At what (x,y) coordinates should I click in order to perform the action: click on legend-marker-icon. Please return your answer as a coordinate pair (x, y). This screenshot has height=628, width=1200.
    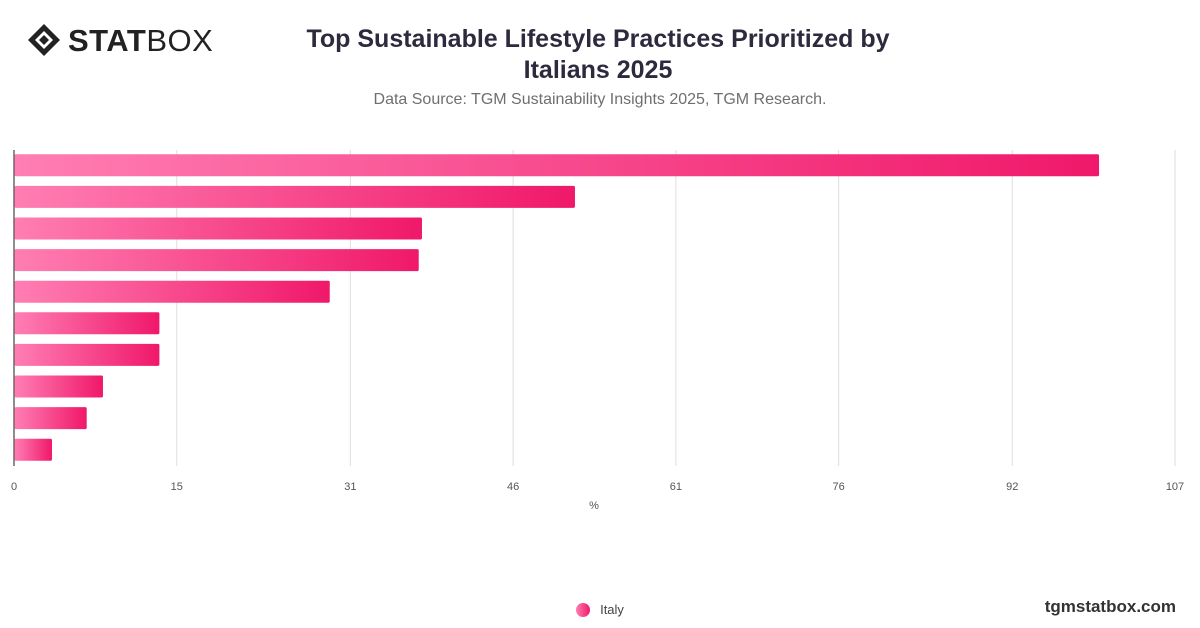
    Looking at the image, I should click on (583, 609).